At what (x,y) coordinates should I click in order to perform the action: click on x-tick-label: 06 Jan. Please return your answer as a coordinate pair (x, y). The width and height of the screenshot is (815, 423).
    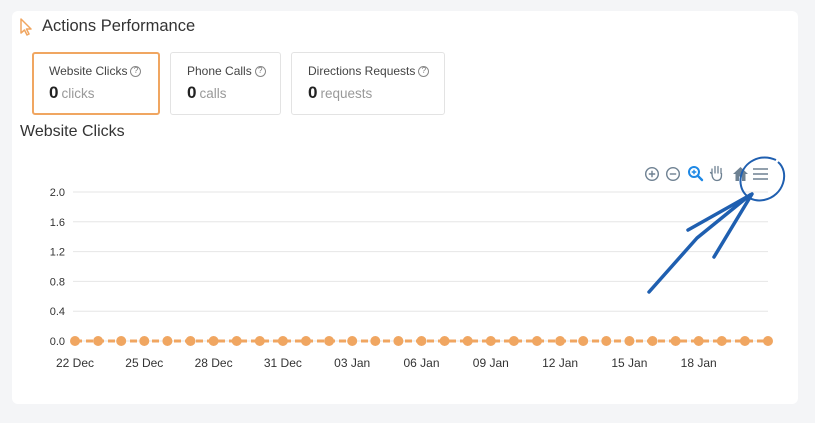
    Looking at the image, I should click on (421, 363).